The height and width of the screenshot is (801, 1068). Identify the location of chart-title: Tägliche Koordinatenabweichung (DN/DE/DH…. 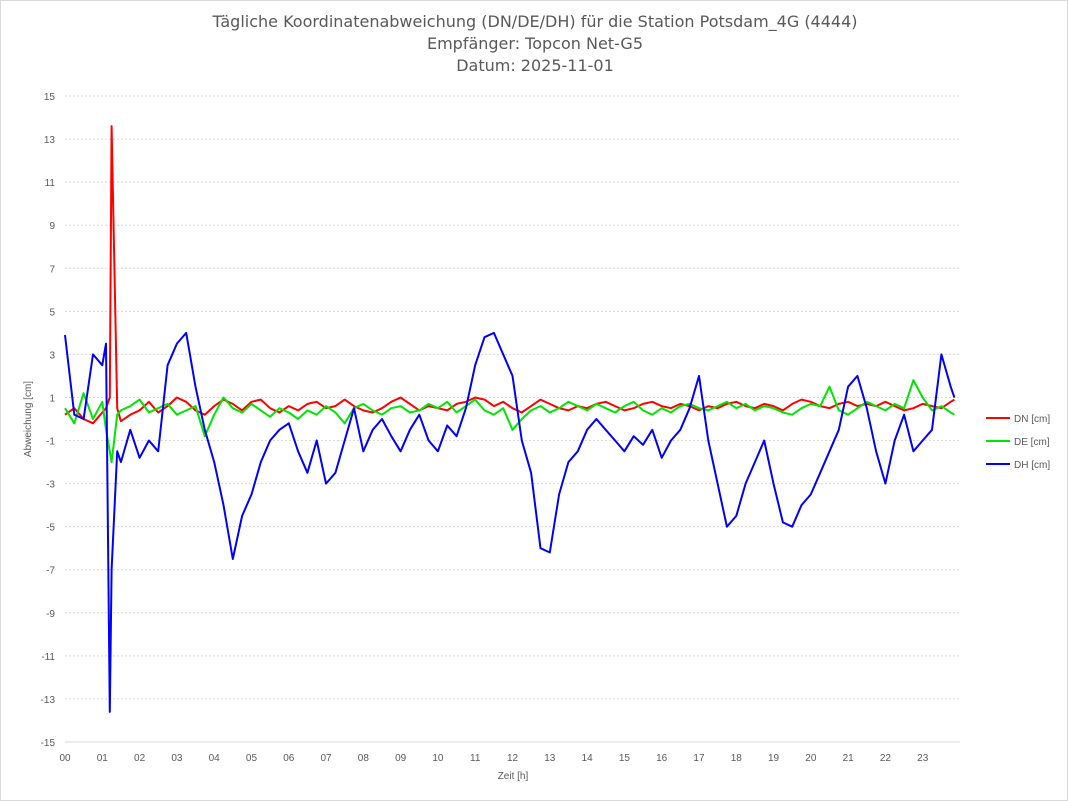
(534, 44).